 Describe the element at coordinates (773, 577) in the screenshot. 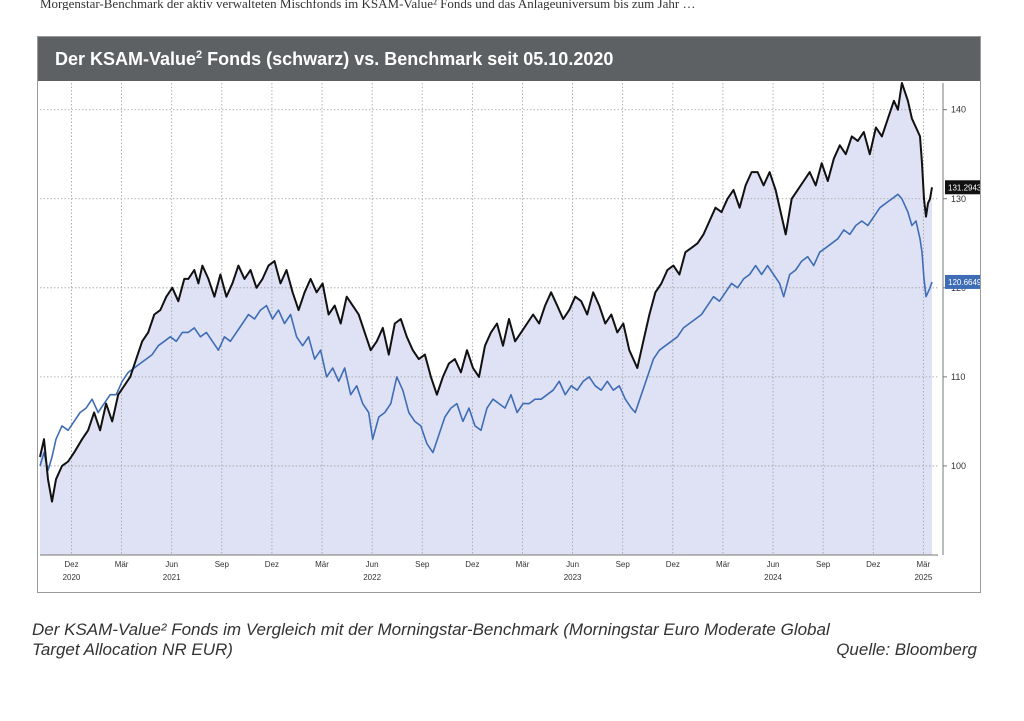

I see `x-year-label-2024: 2024` at that location.